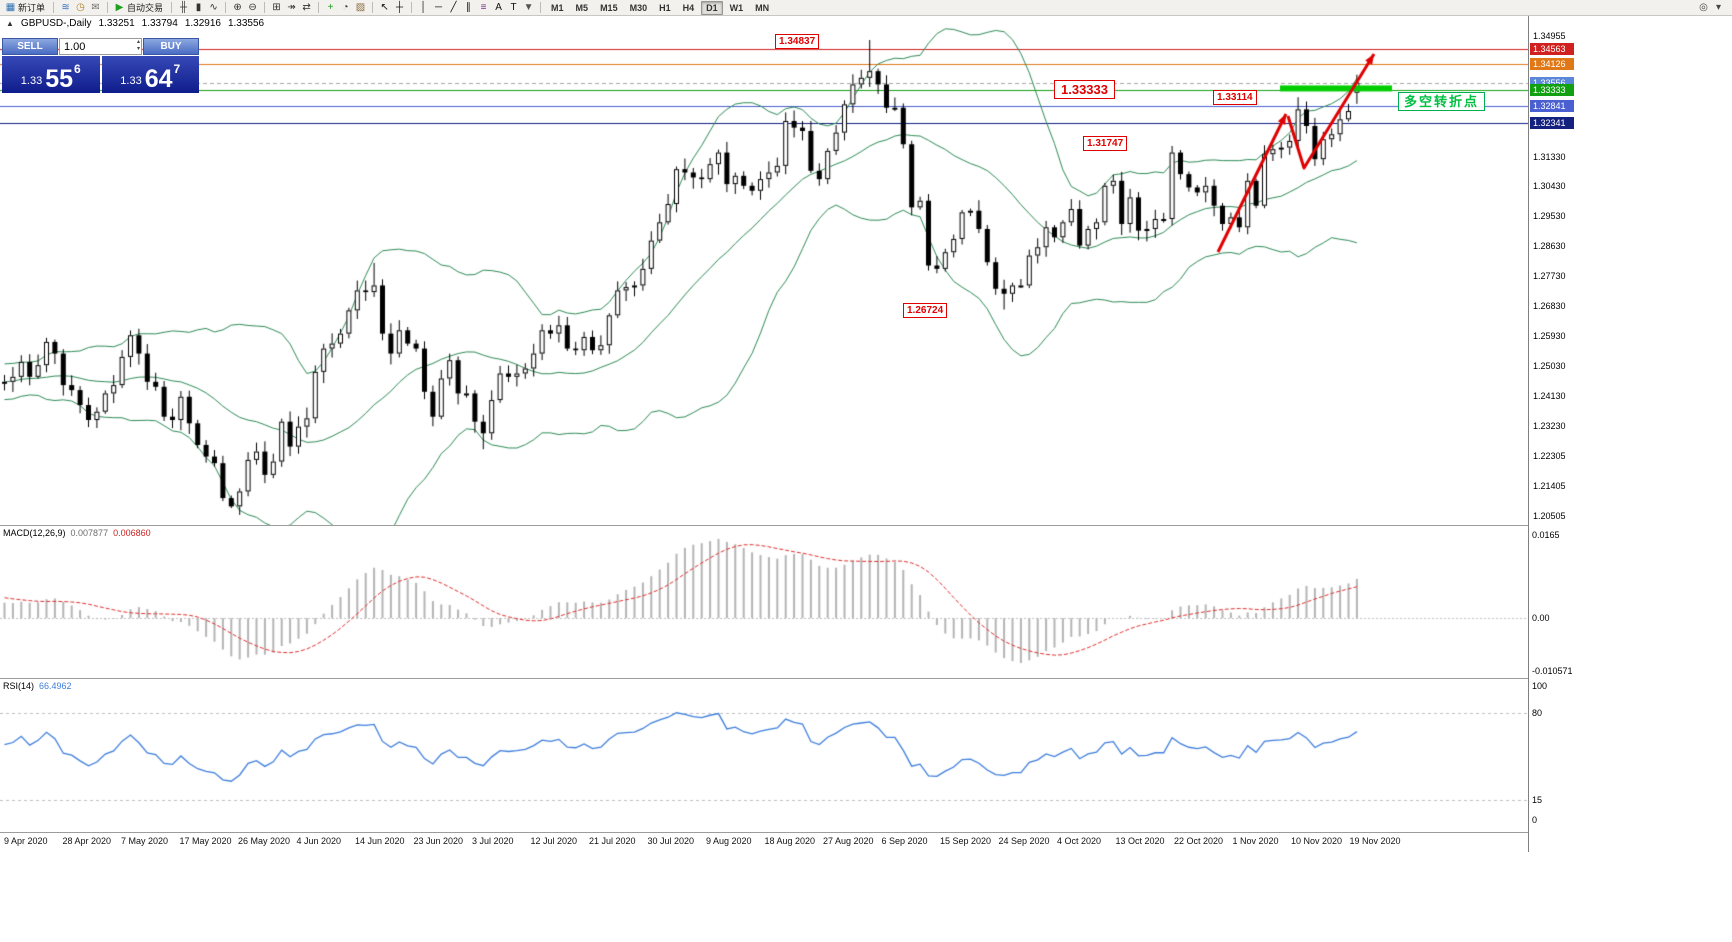 Image resolution: width=1732 pixels, height=942 pixels. What do you see at coordinates (469, 7) in the screenshot?
I see `channel-icon: ∥` at bounding box center [469, 7].